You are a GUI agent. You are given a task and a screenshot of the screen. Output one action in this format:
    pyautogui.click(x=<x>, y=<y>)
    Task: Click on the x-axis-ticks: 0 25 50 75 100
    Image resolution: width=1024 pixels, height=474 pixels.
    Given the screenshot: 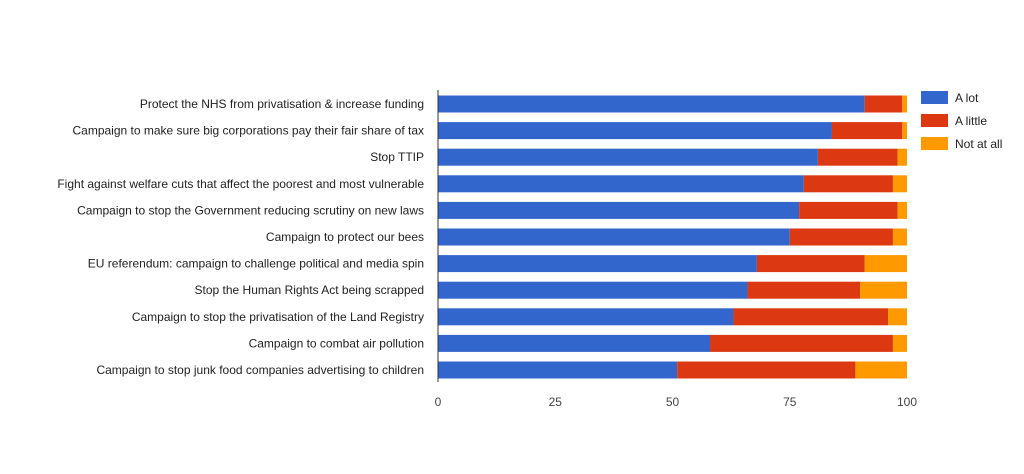 What is the action you would take?
    pyautogui.click(x=676, y=402)
    